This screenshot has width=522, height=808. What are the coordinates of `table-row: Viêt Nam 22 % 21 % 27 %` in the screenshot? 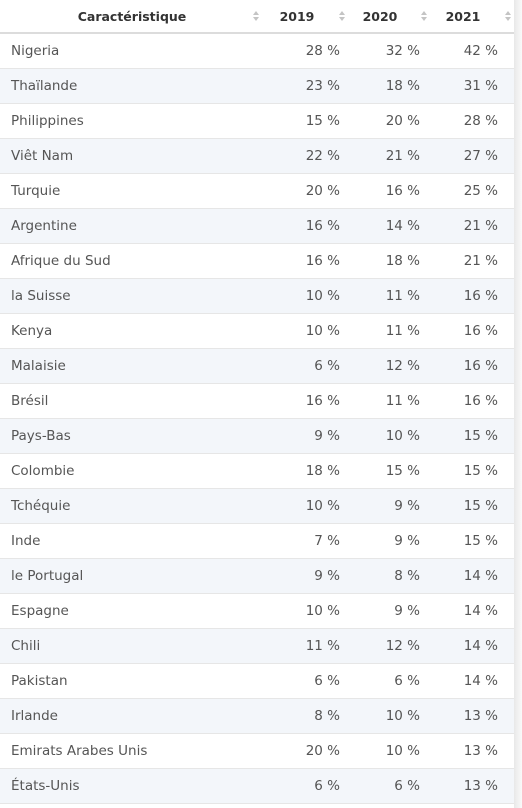 It's located at (257, 156).